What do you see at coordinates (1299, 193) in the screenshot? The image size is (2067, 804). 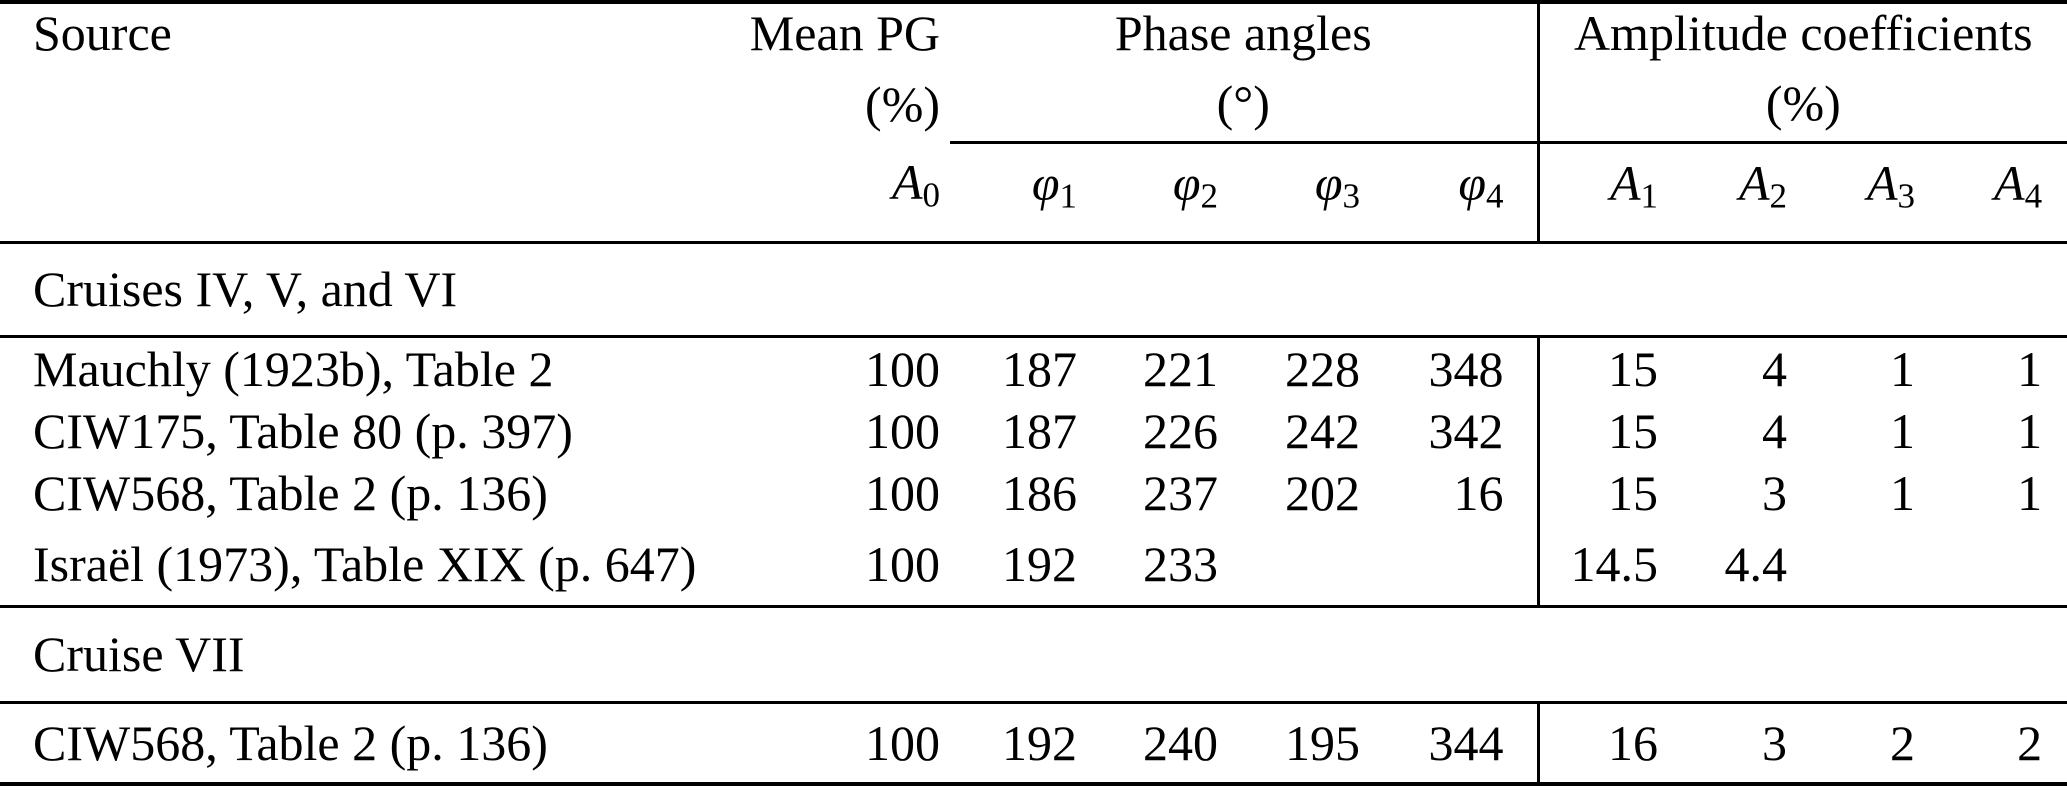 I see `symbol-phi3: φ3` at bounding box center [1299, 193].